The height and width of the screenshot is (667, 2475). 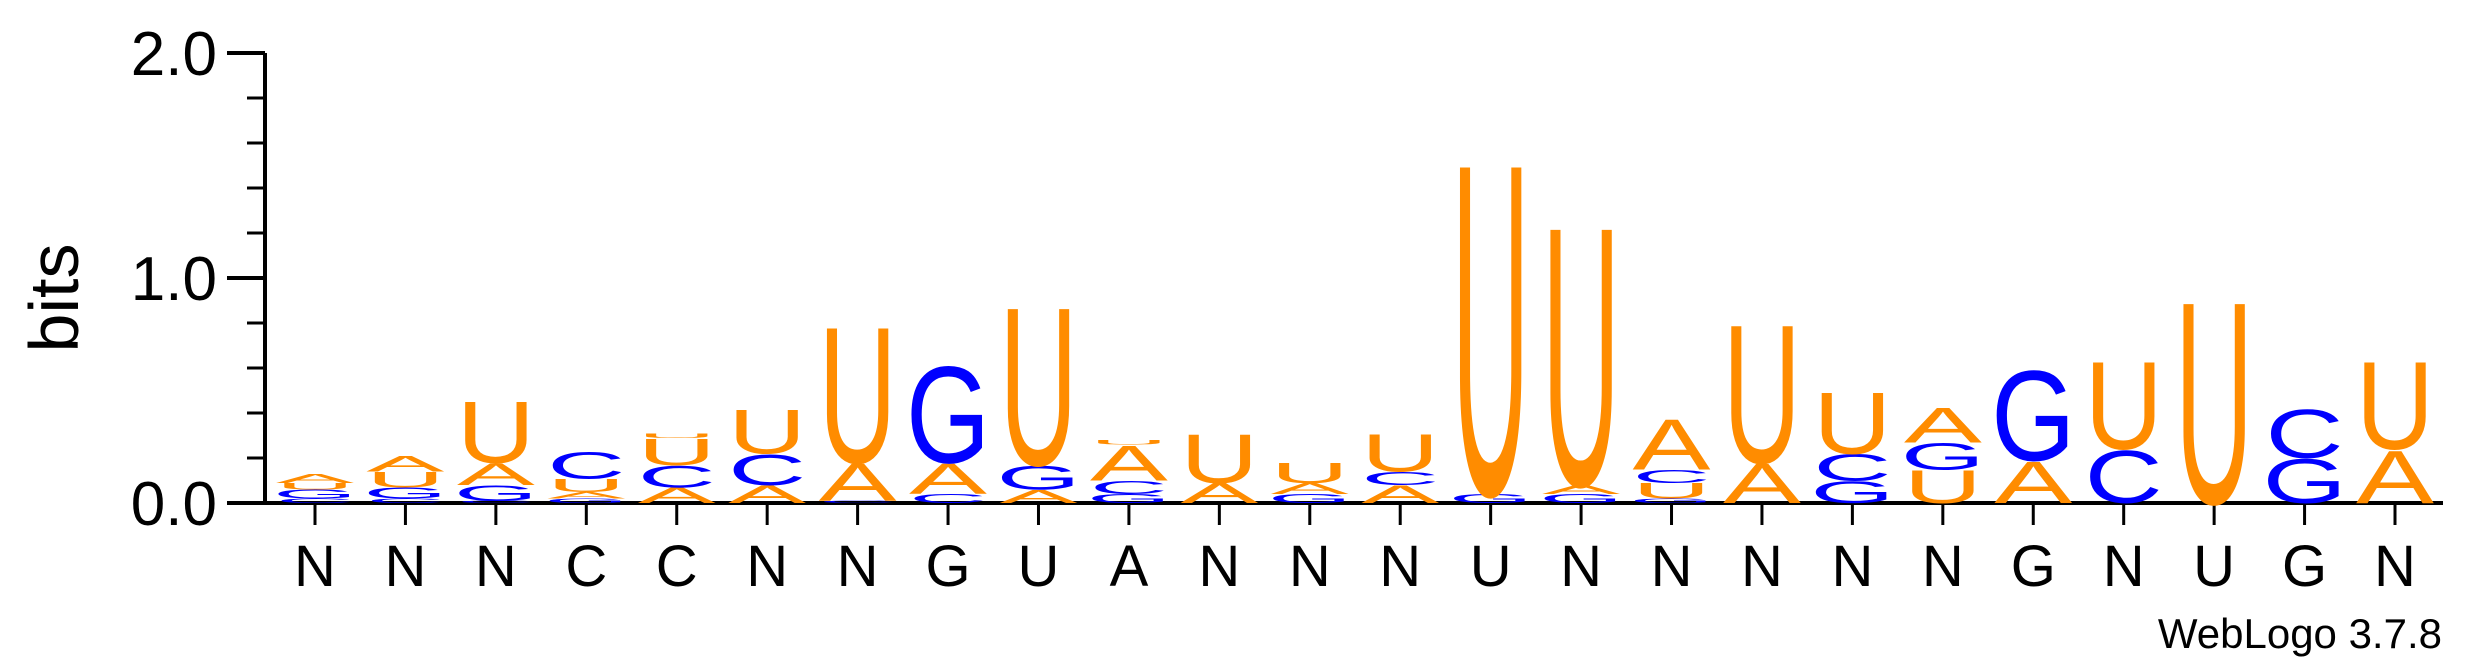 I want to click on x-tick-label: C, so click(x=677, y=566).